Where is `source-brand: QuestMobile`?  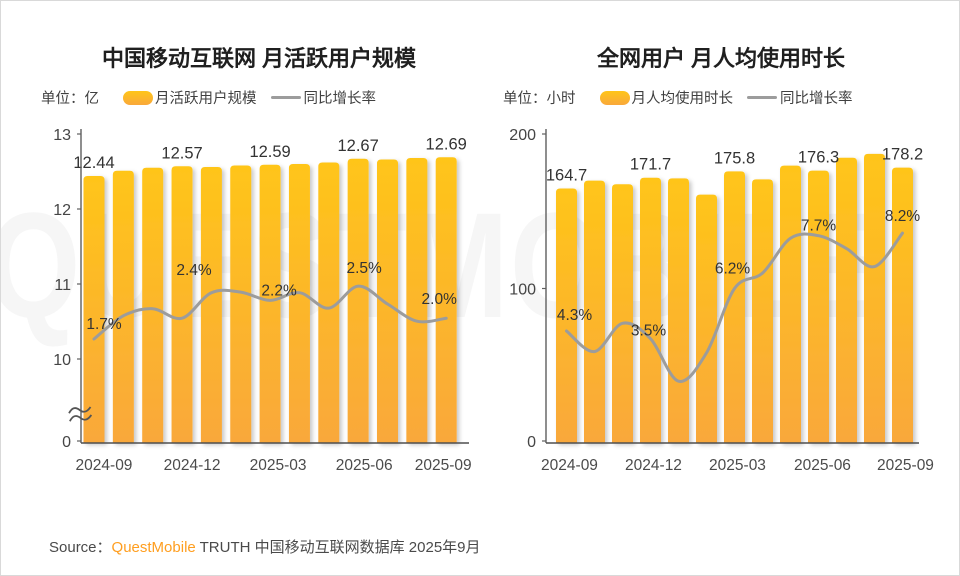 source-brand: QuestMobile is located at coordinates (153, 547).